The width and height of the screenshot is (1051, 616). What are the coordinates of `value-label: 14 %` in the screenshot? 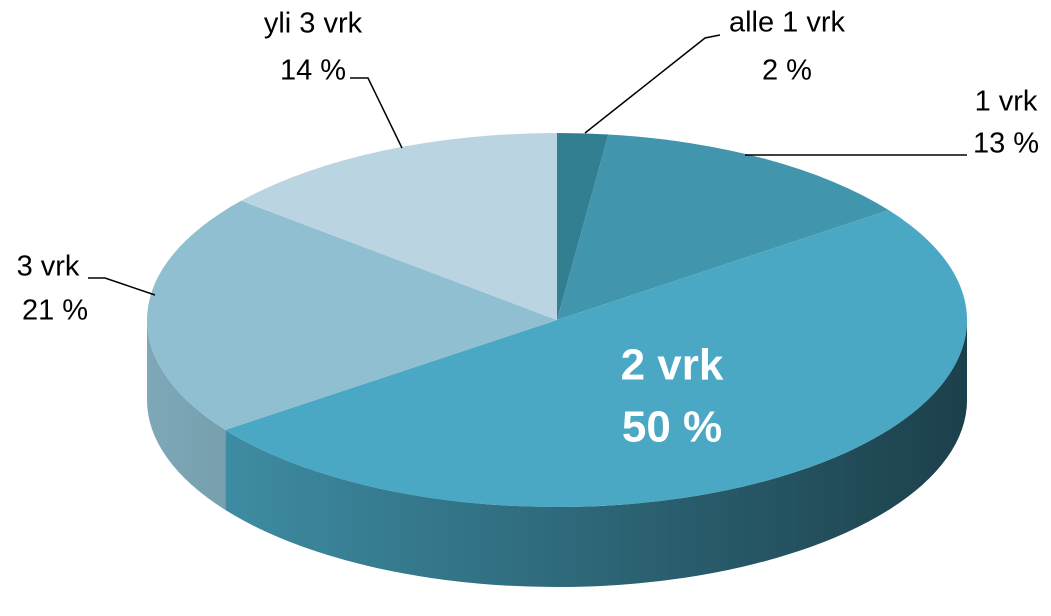 It's located at (313, 71).